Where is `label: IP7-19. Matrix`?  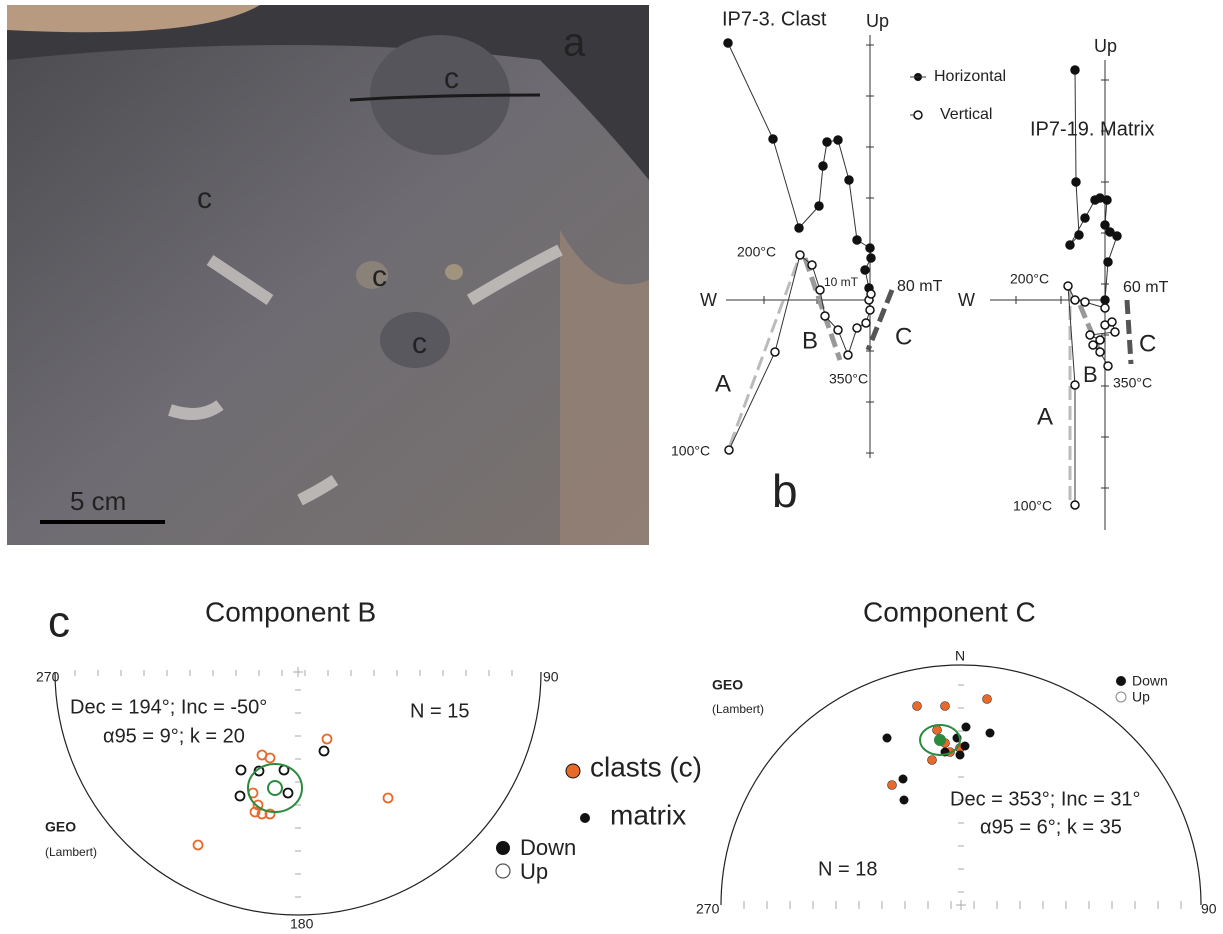
label: IP7-19. Matrix is located at coordinates (1092, 129).